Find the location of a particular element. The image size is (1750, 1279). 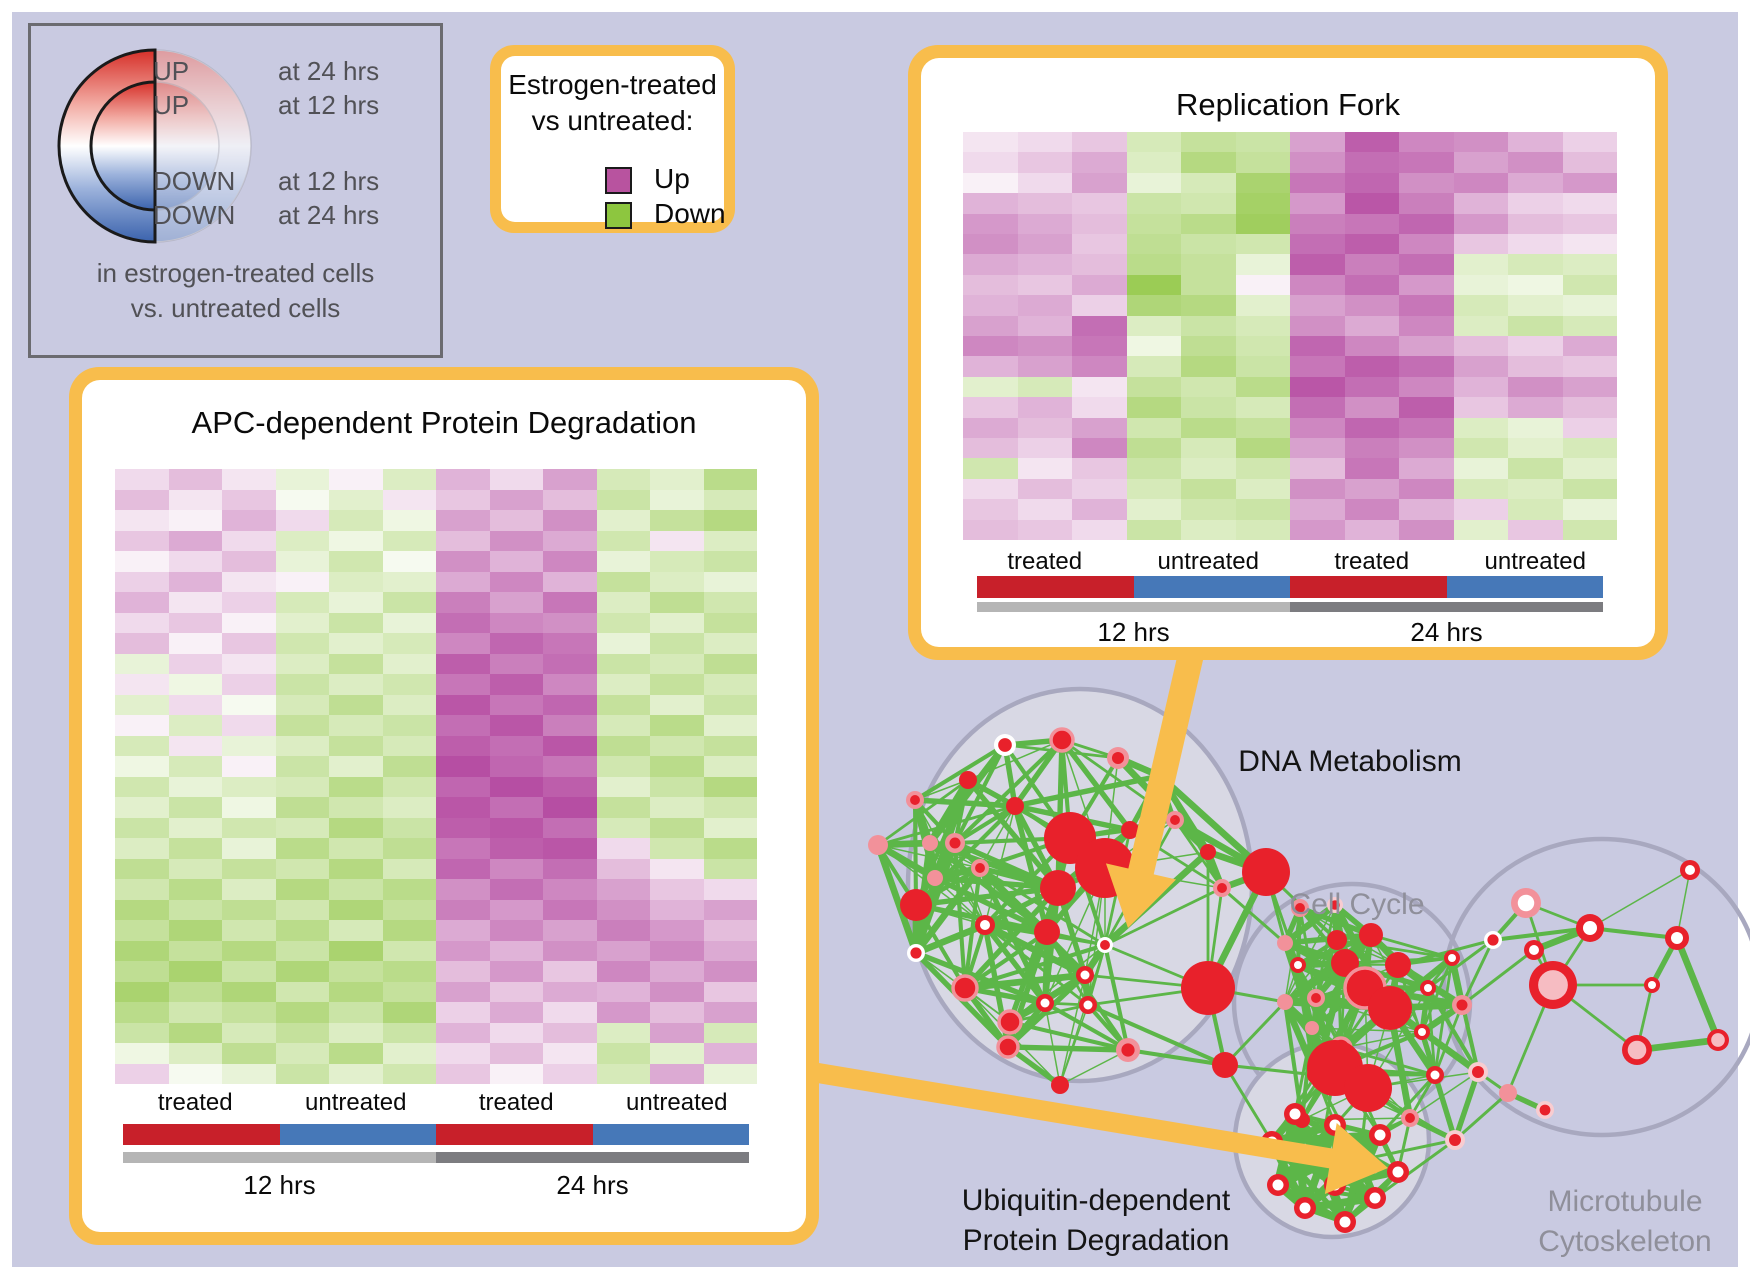

condition-group-label: treated is located at coordinates (1372, 561).